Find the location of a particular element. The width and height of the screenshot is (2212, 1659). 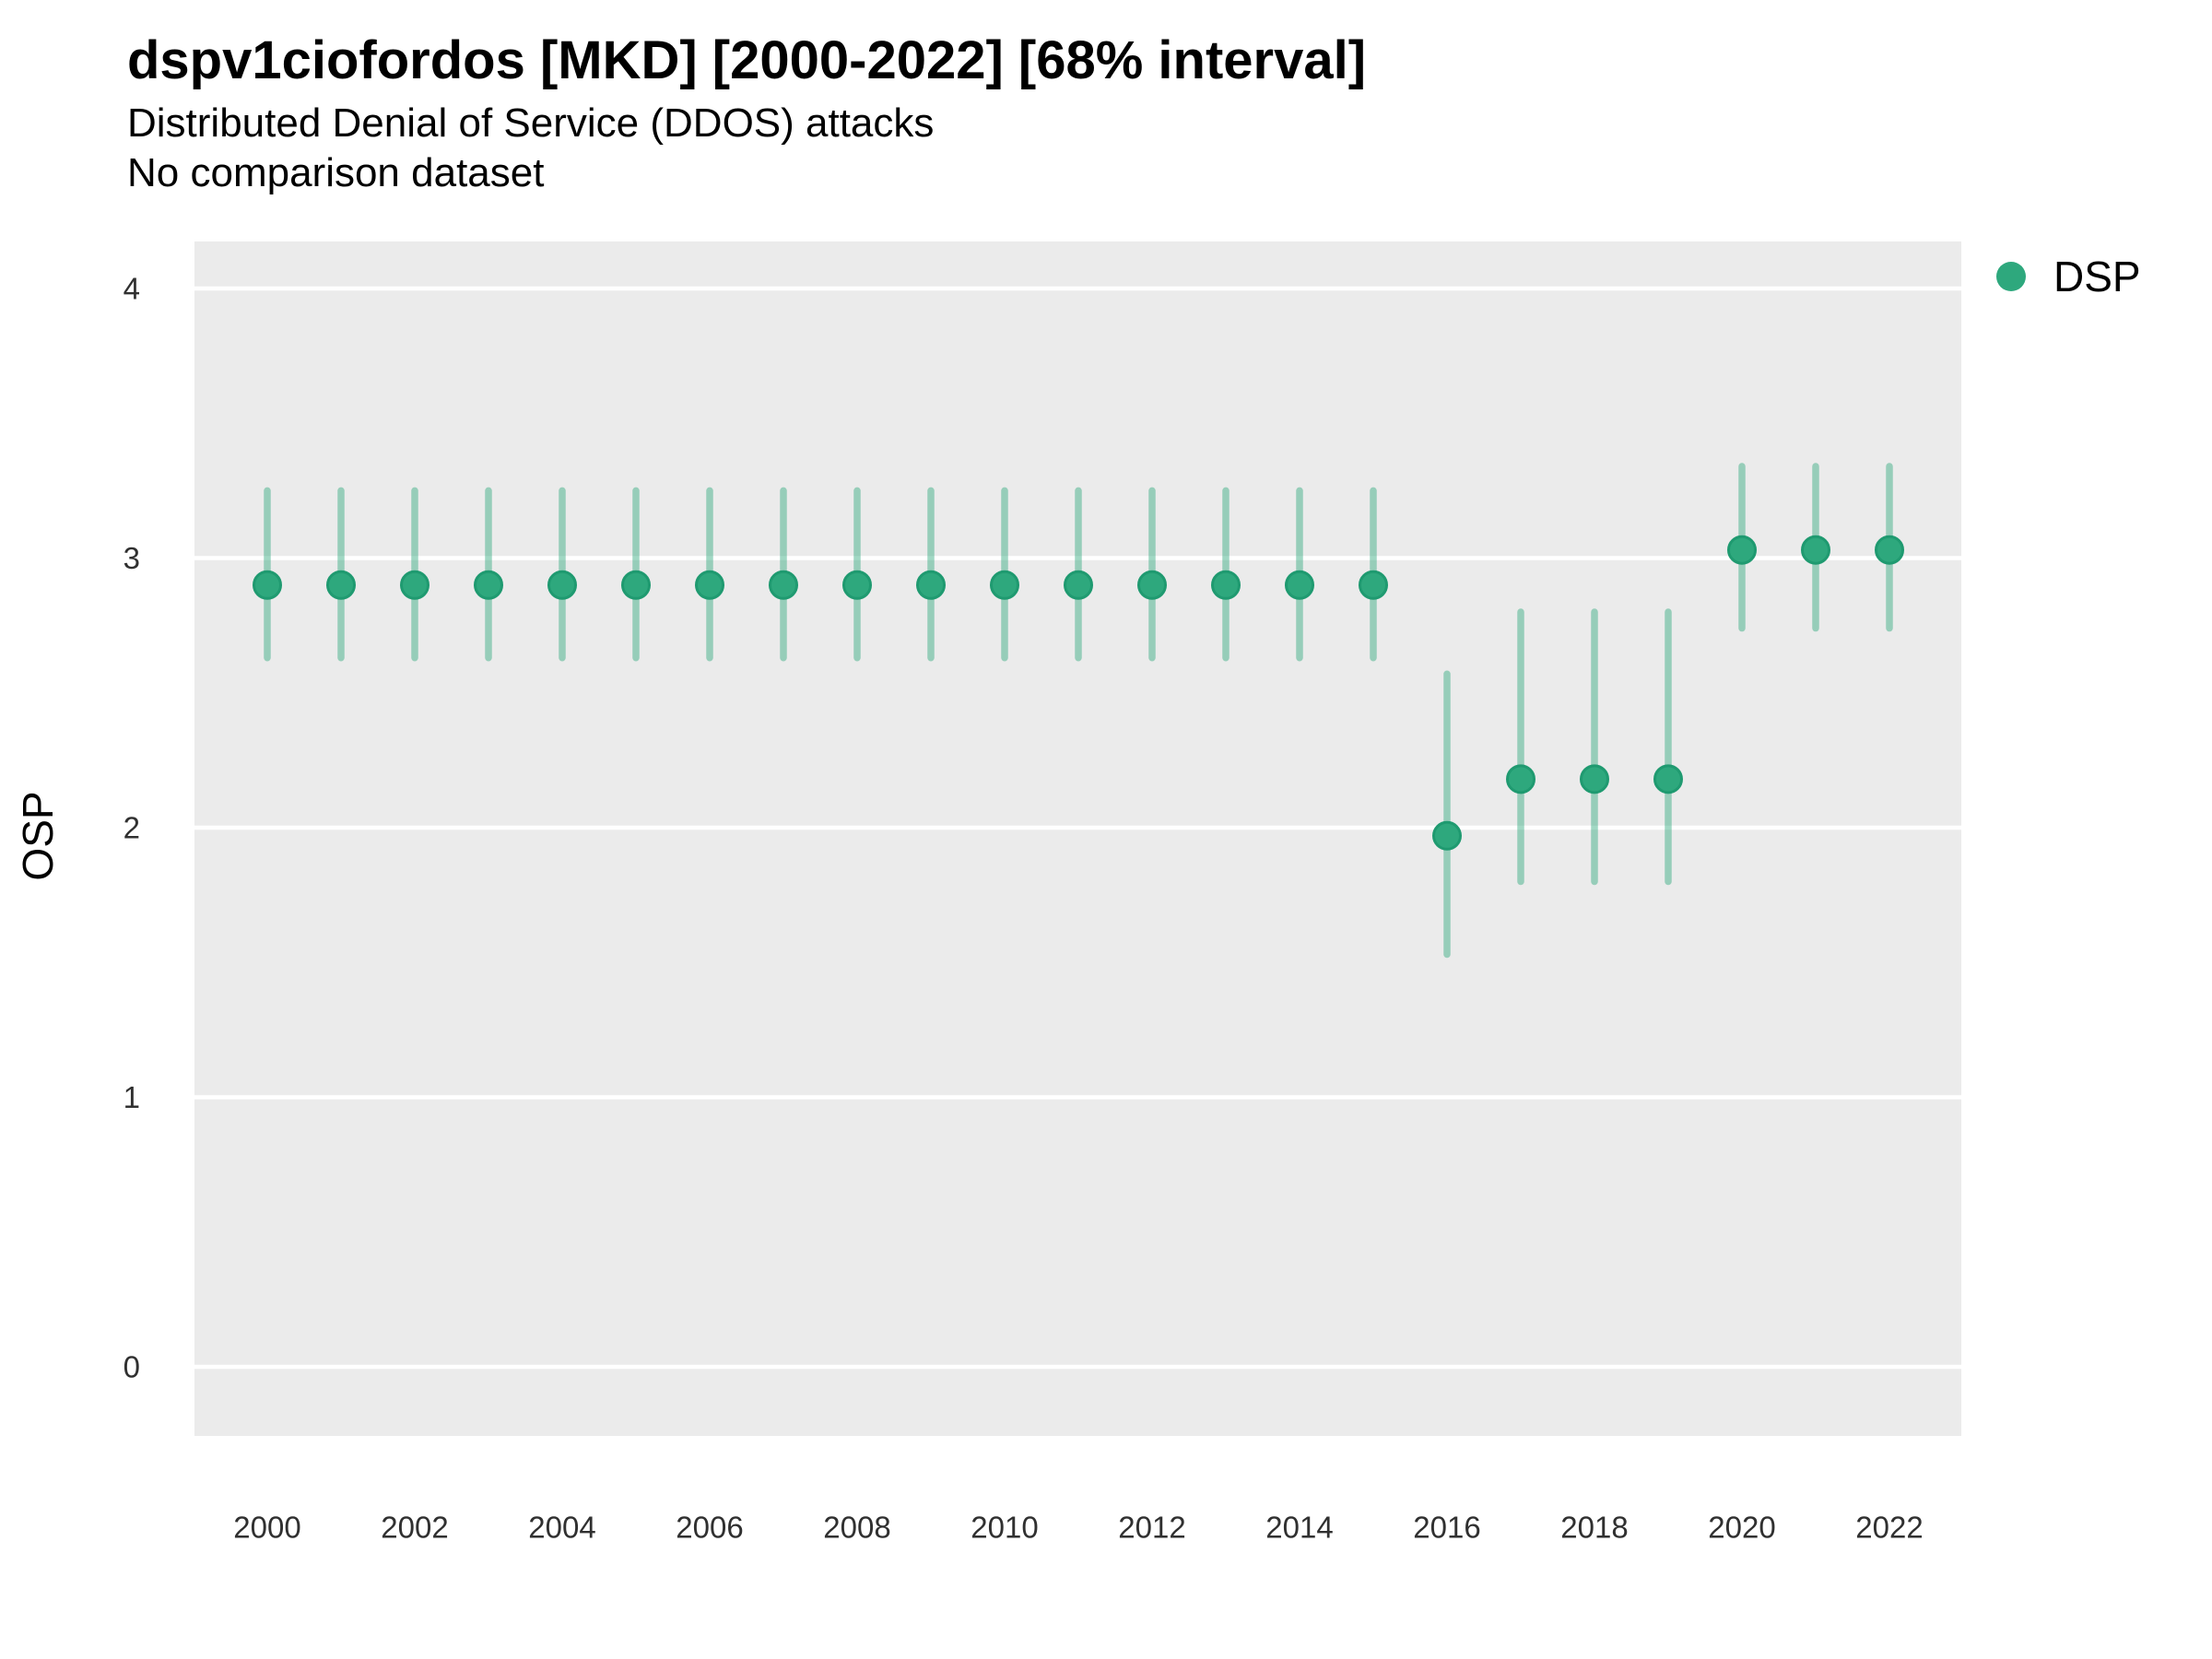

data-point-2004 is located at coordinates (562, 585).